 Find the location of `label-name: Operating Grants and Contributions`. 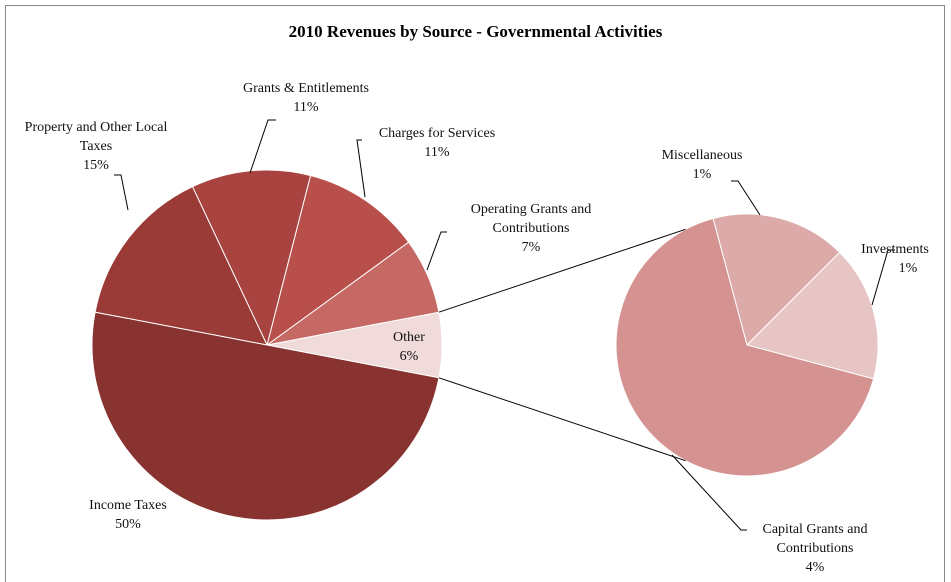

label-name: Operating Grants and Contributions is located at coordinates (531, 219).